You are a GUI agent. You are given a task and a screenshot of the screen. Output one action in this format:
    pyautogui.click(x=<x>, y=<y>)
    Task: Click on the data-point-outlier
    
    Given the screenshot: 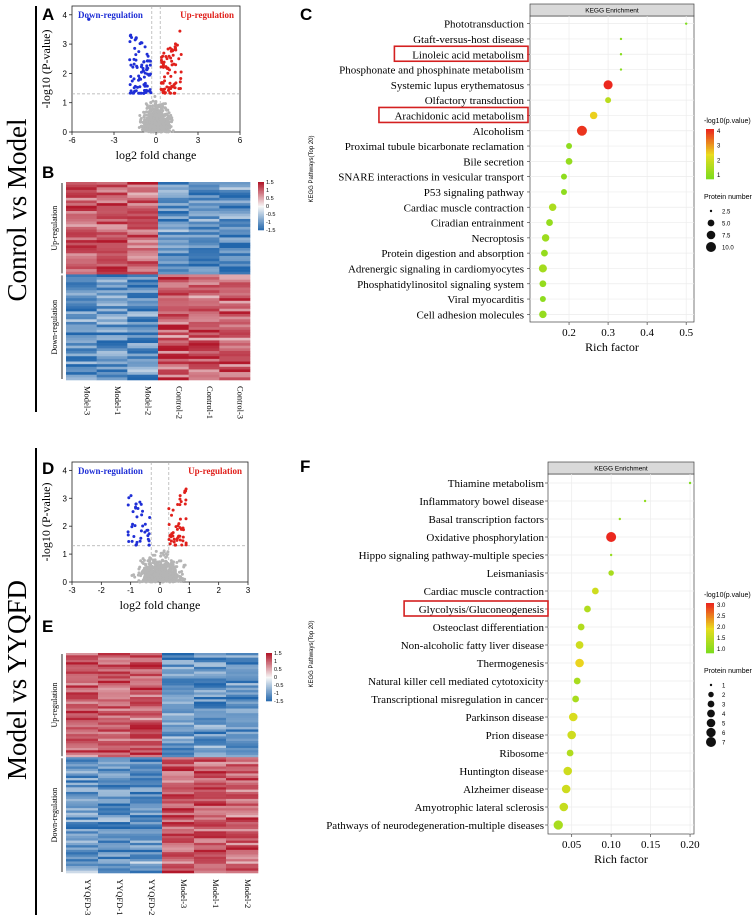 What is the action you would take?
    pyautogui.click(x=89, y=19)
    